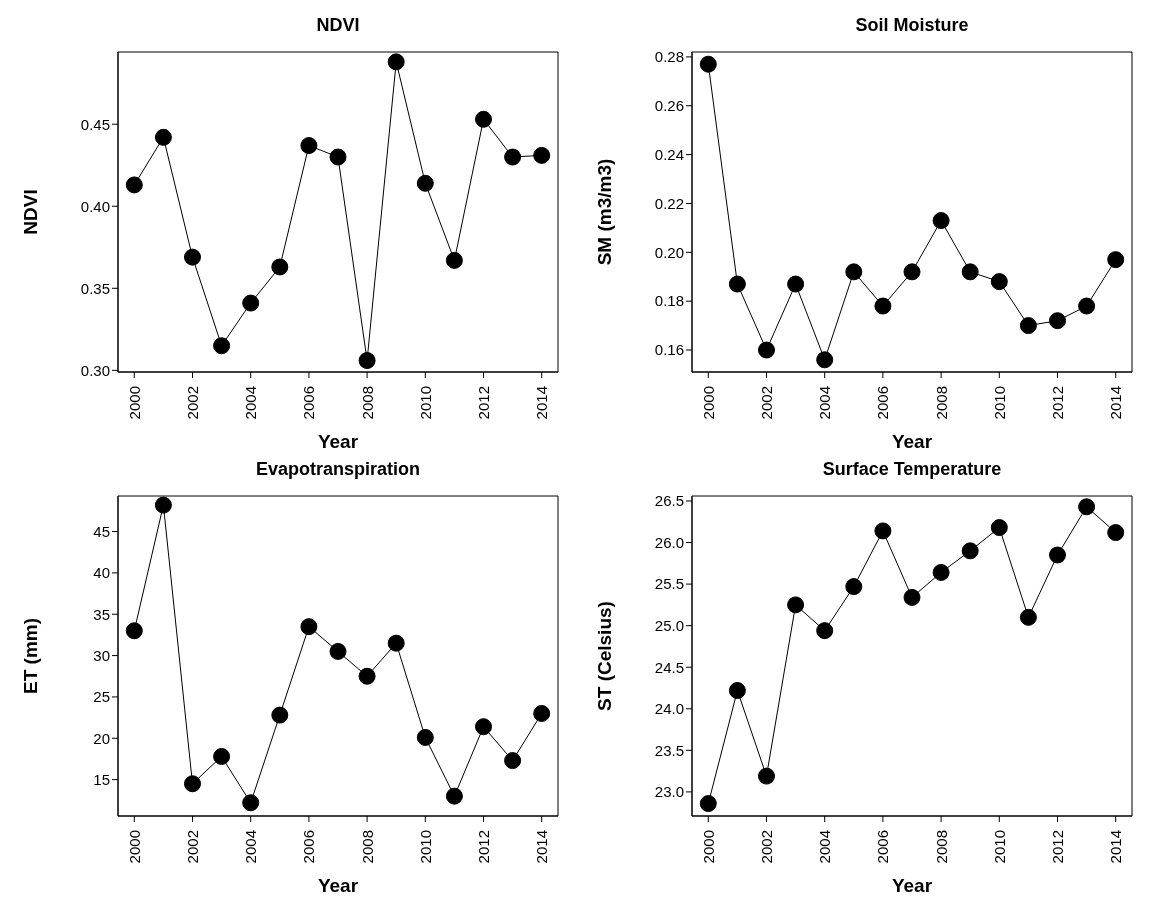 The height and width of the screenshot is (920, 1160). What do you see at coordinates (101, 531) in the screenshot?
I see `y-tick-label: 45` at bounding box center [101, 531].